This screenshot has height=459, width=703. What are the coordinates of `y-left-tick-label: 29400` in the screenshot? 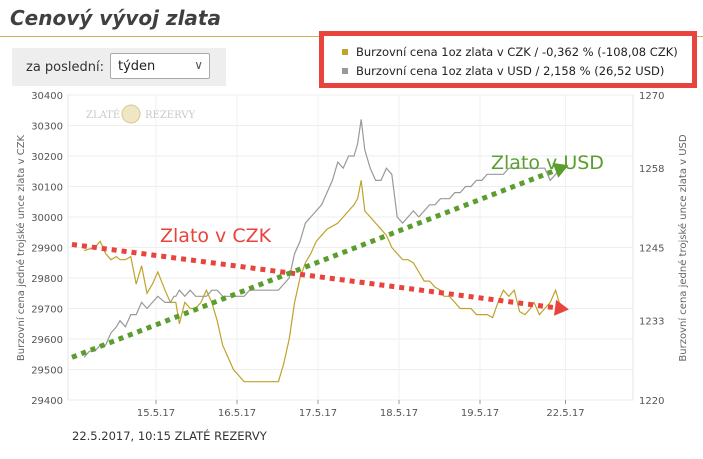 It's located at (47, 401).